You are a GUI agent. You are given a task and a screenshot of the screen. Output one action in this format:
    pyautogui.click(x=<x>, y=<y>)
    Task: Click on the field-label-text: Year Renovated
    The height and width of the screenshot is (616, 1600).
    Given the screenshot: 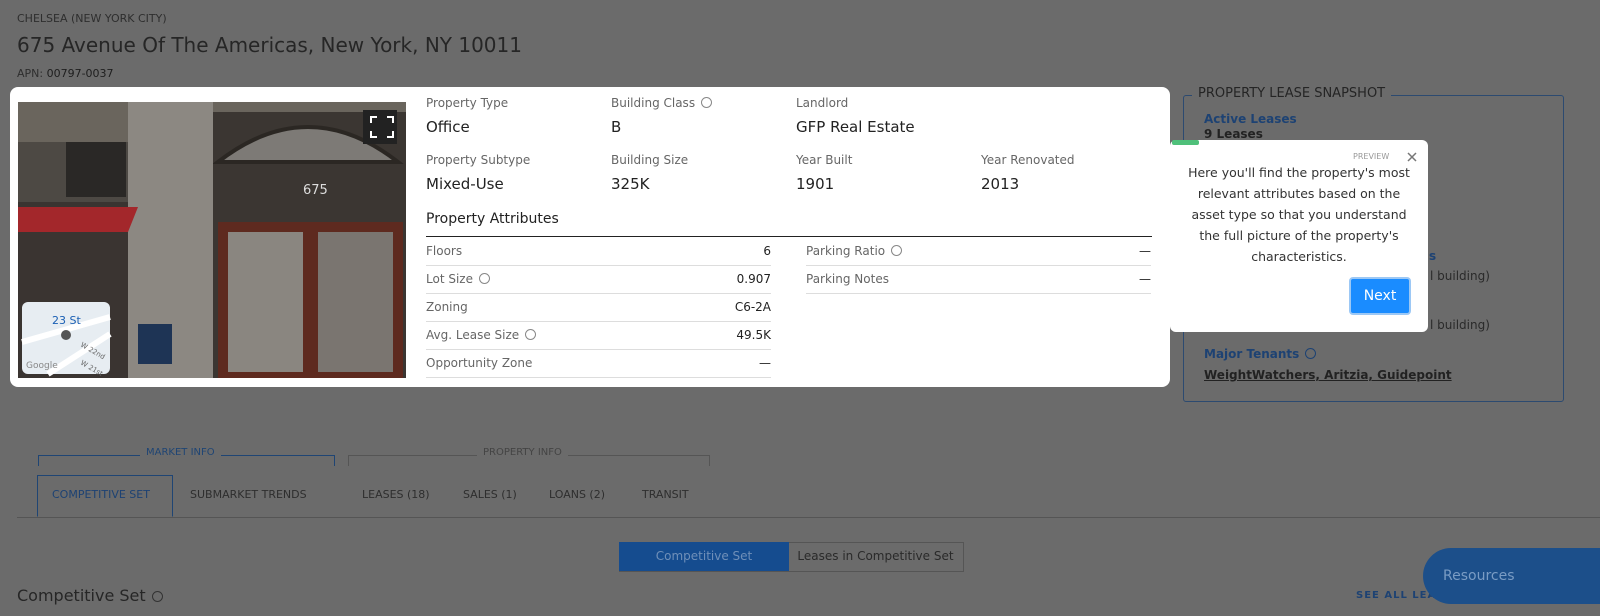 What is the action you would take?
    pyautogui.click(x=1028, y=160)
    